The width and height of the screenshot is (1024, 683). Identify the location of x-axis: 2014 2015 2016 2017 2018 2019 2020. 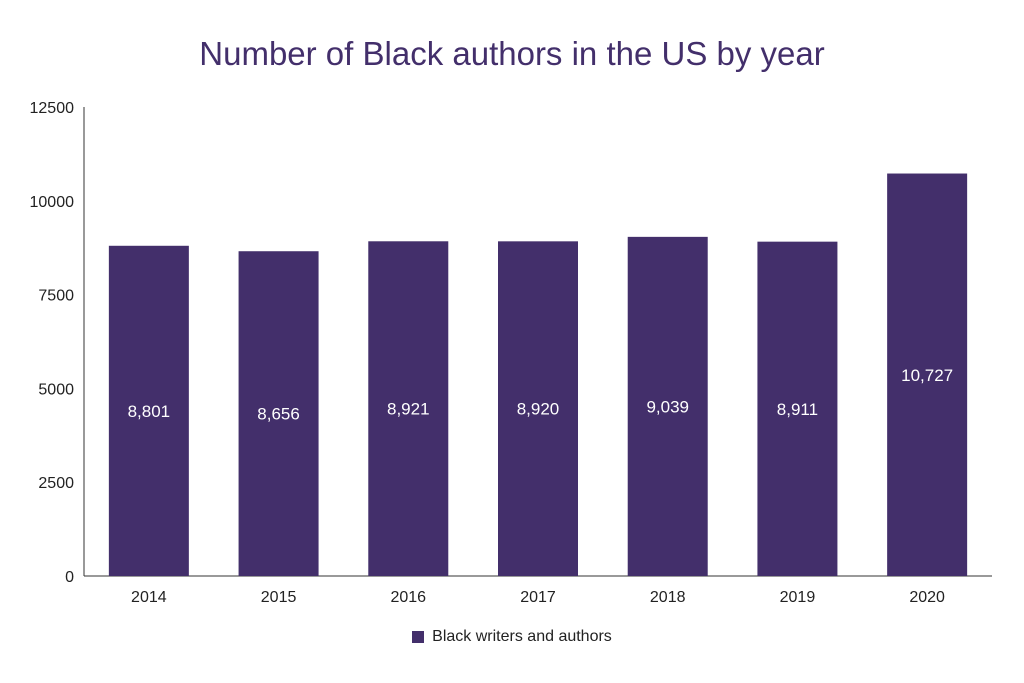
(538, 590).